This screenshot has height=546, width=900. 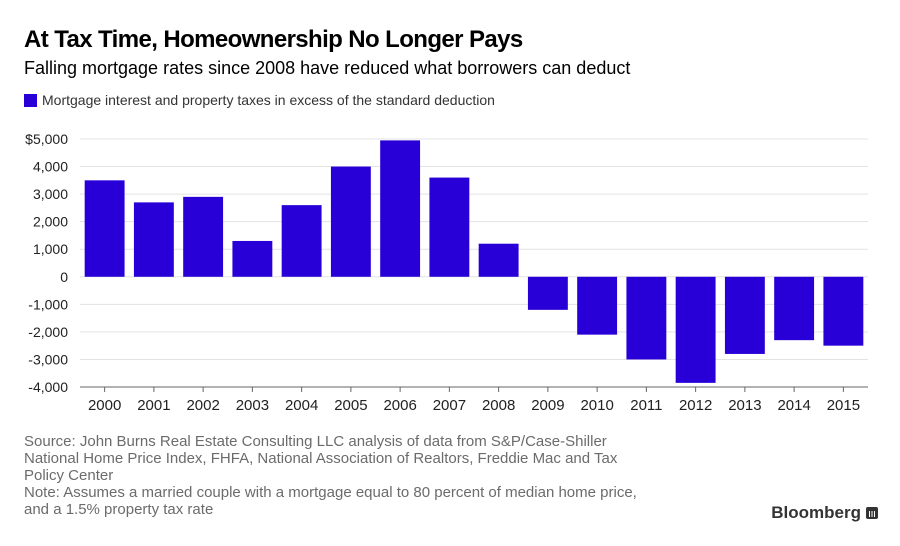 What do you see at coordinates (449, 405) in the screenshot?
I see `x-tick-label: 2007` at bounding box center [449, 405].